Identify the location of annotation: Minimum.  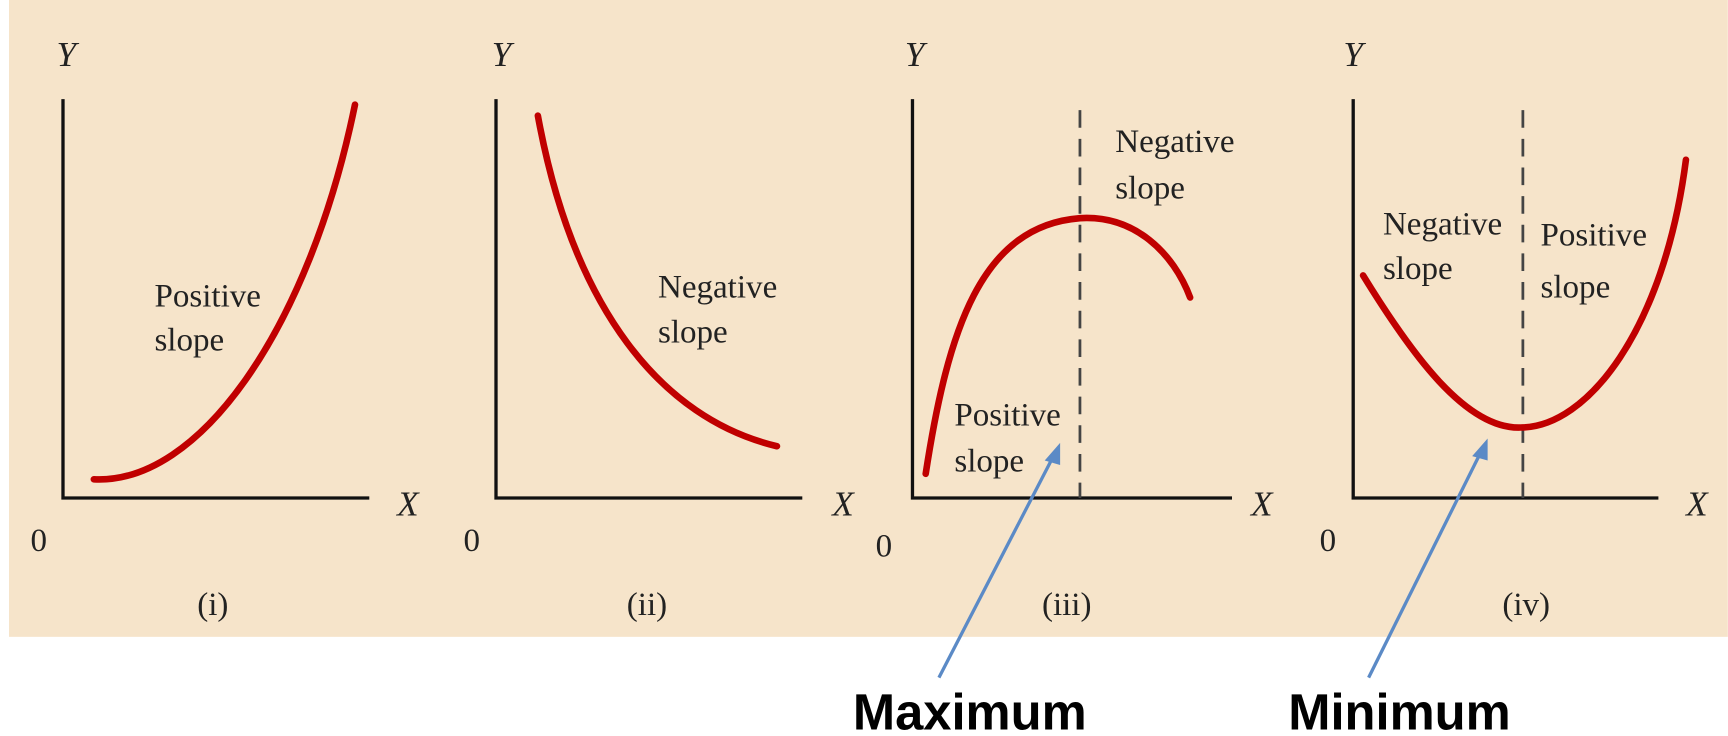
(1399, 709).